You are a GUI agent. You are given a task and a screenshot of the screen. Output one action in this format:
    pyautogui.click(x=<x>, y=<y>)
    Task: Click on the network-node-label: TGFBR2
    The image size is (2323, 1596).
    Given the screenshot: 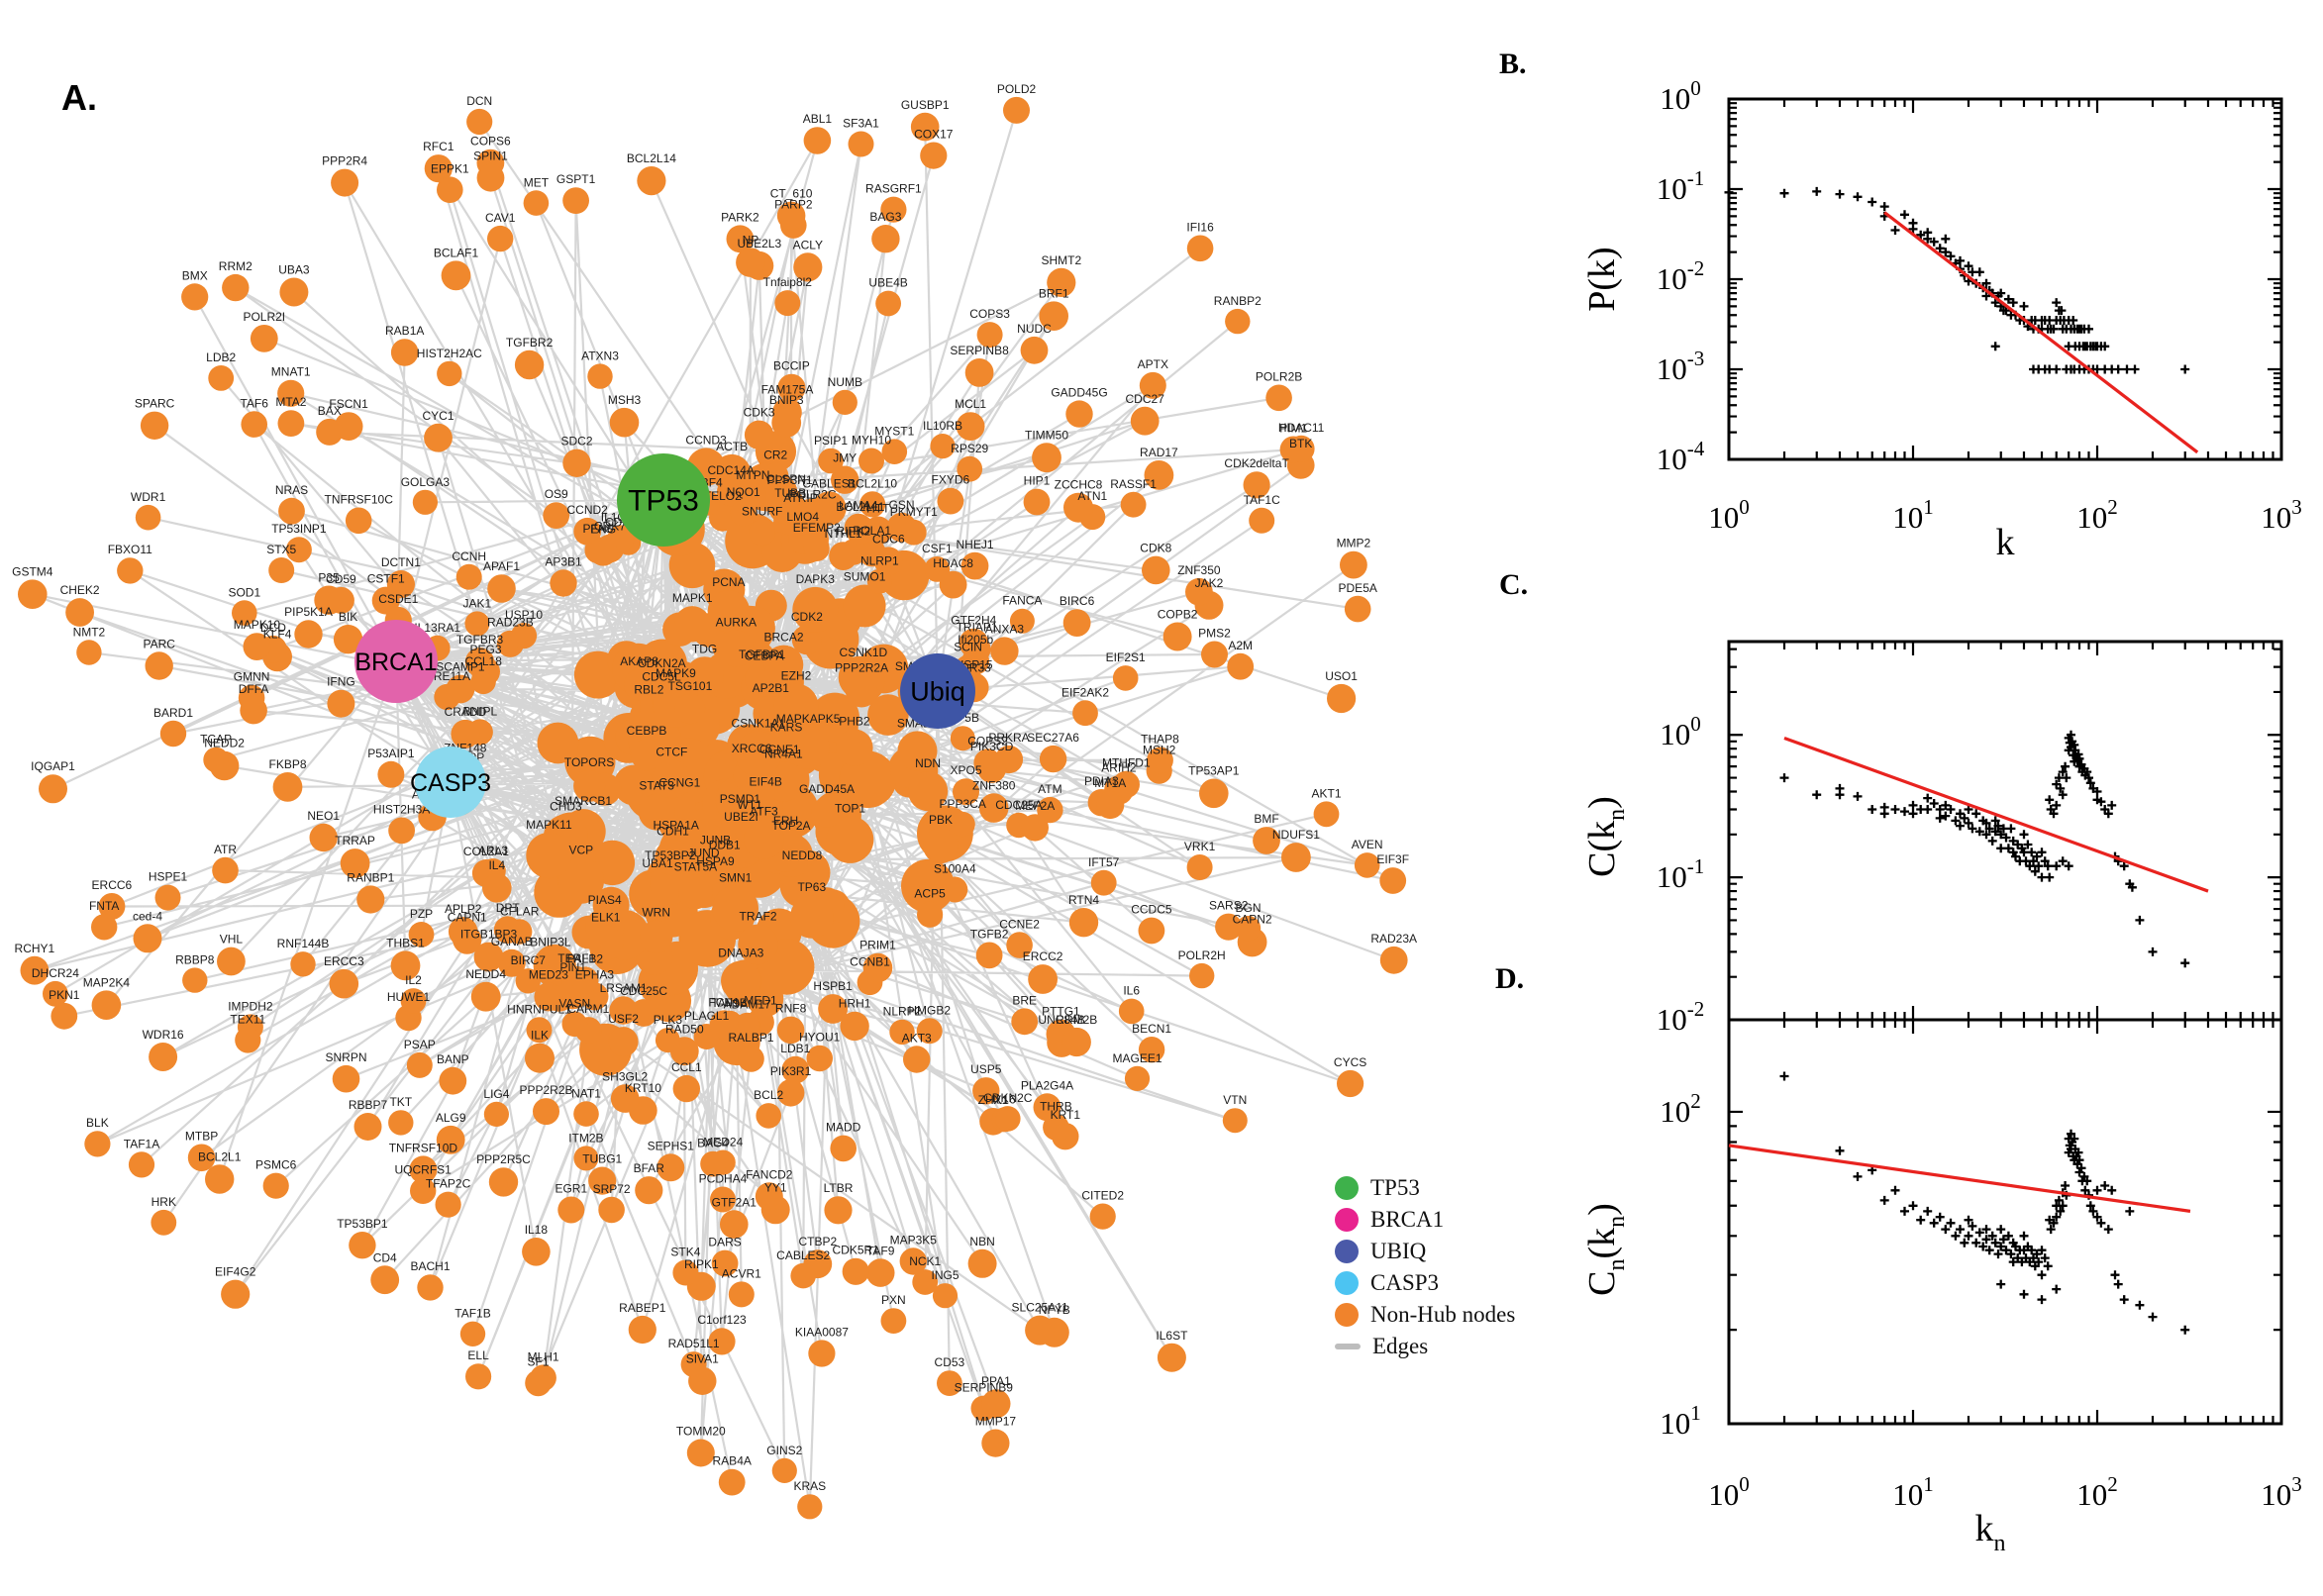 What is the action you would take?
    pyautogui.click(x=530, y=342)
    